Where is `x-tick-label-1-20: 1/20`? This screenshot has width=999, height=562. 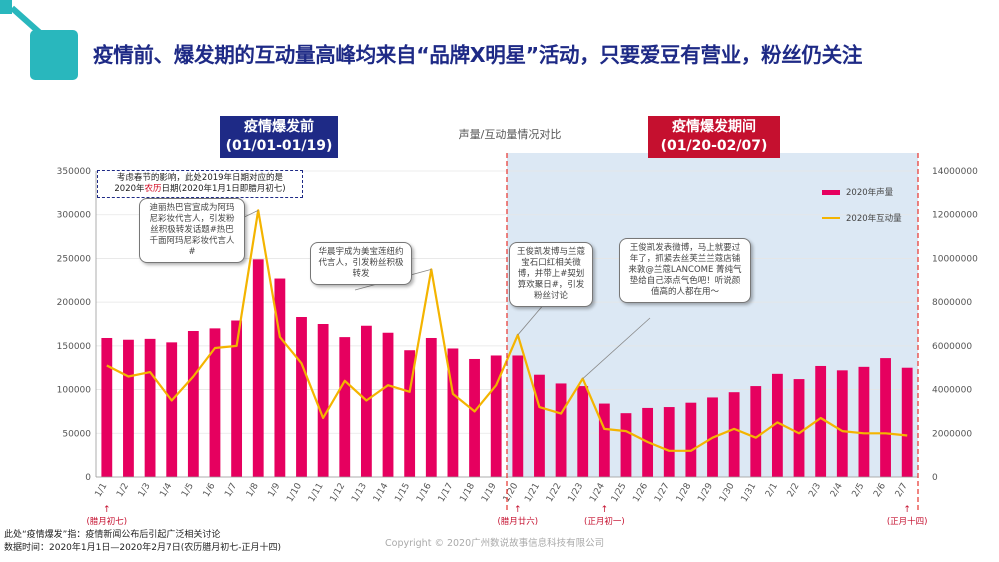
x-tick-label-1-20: 1/20 is located at coordinates (511, 492).